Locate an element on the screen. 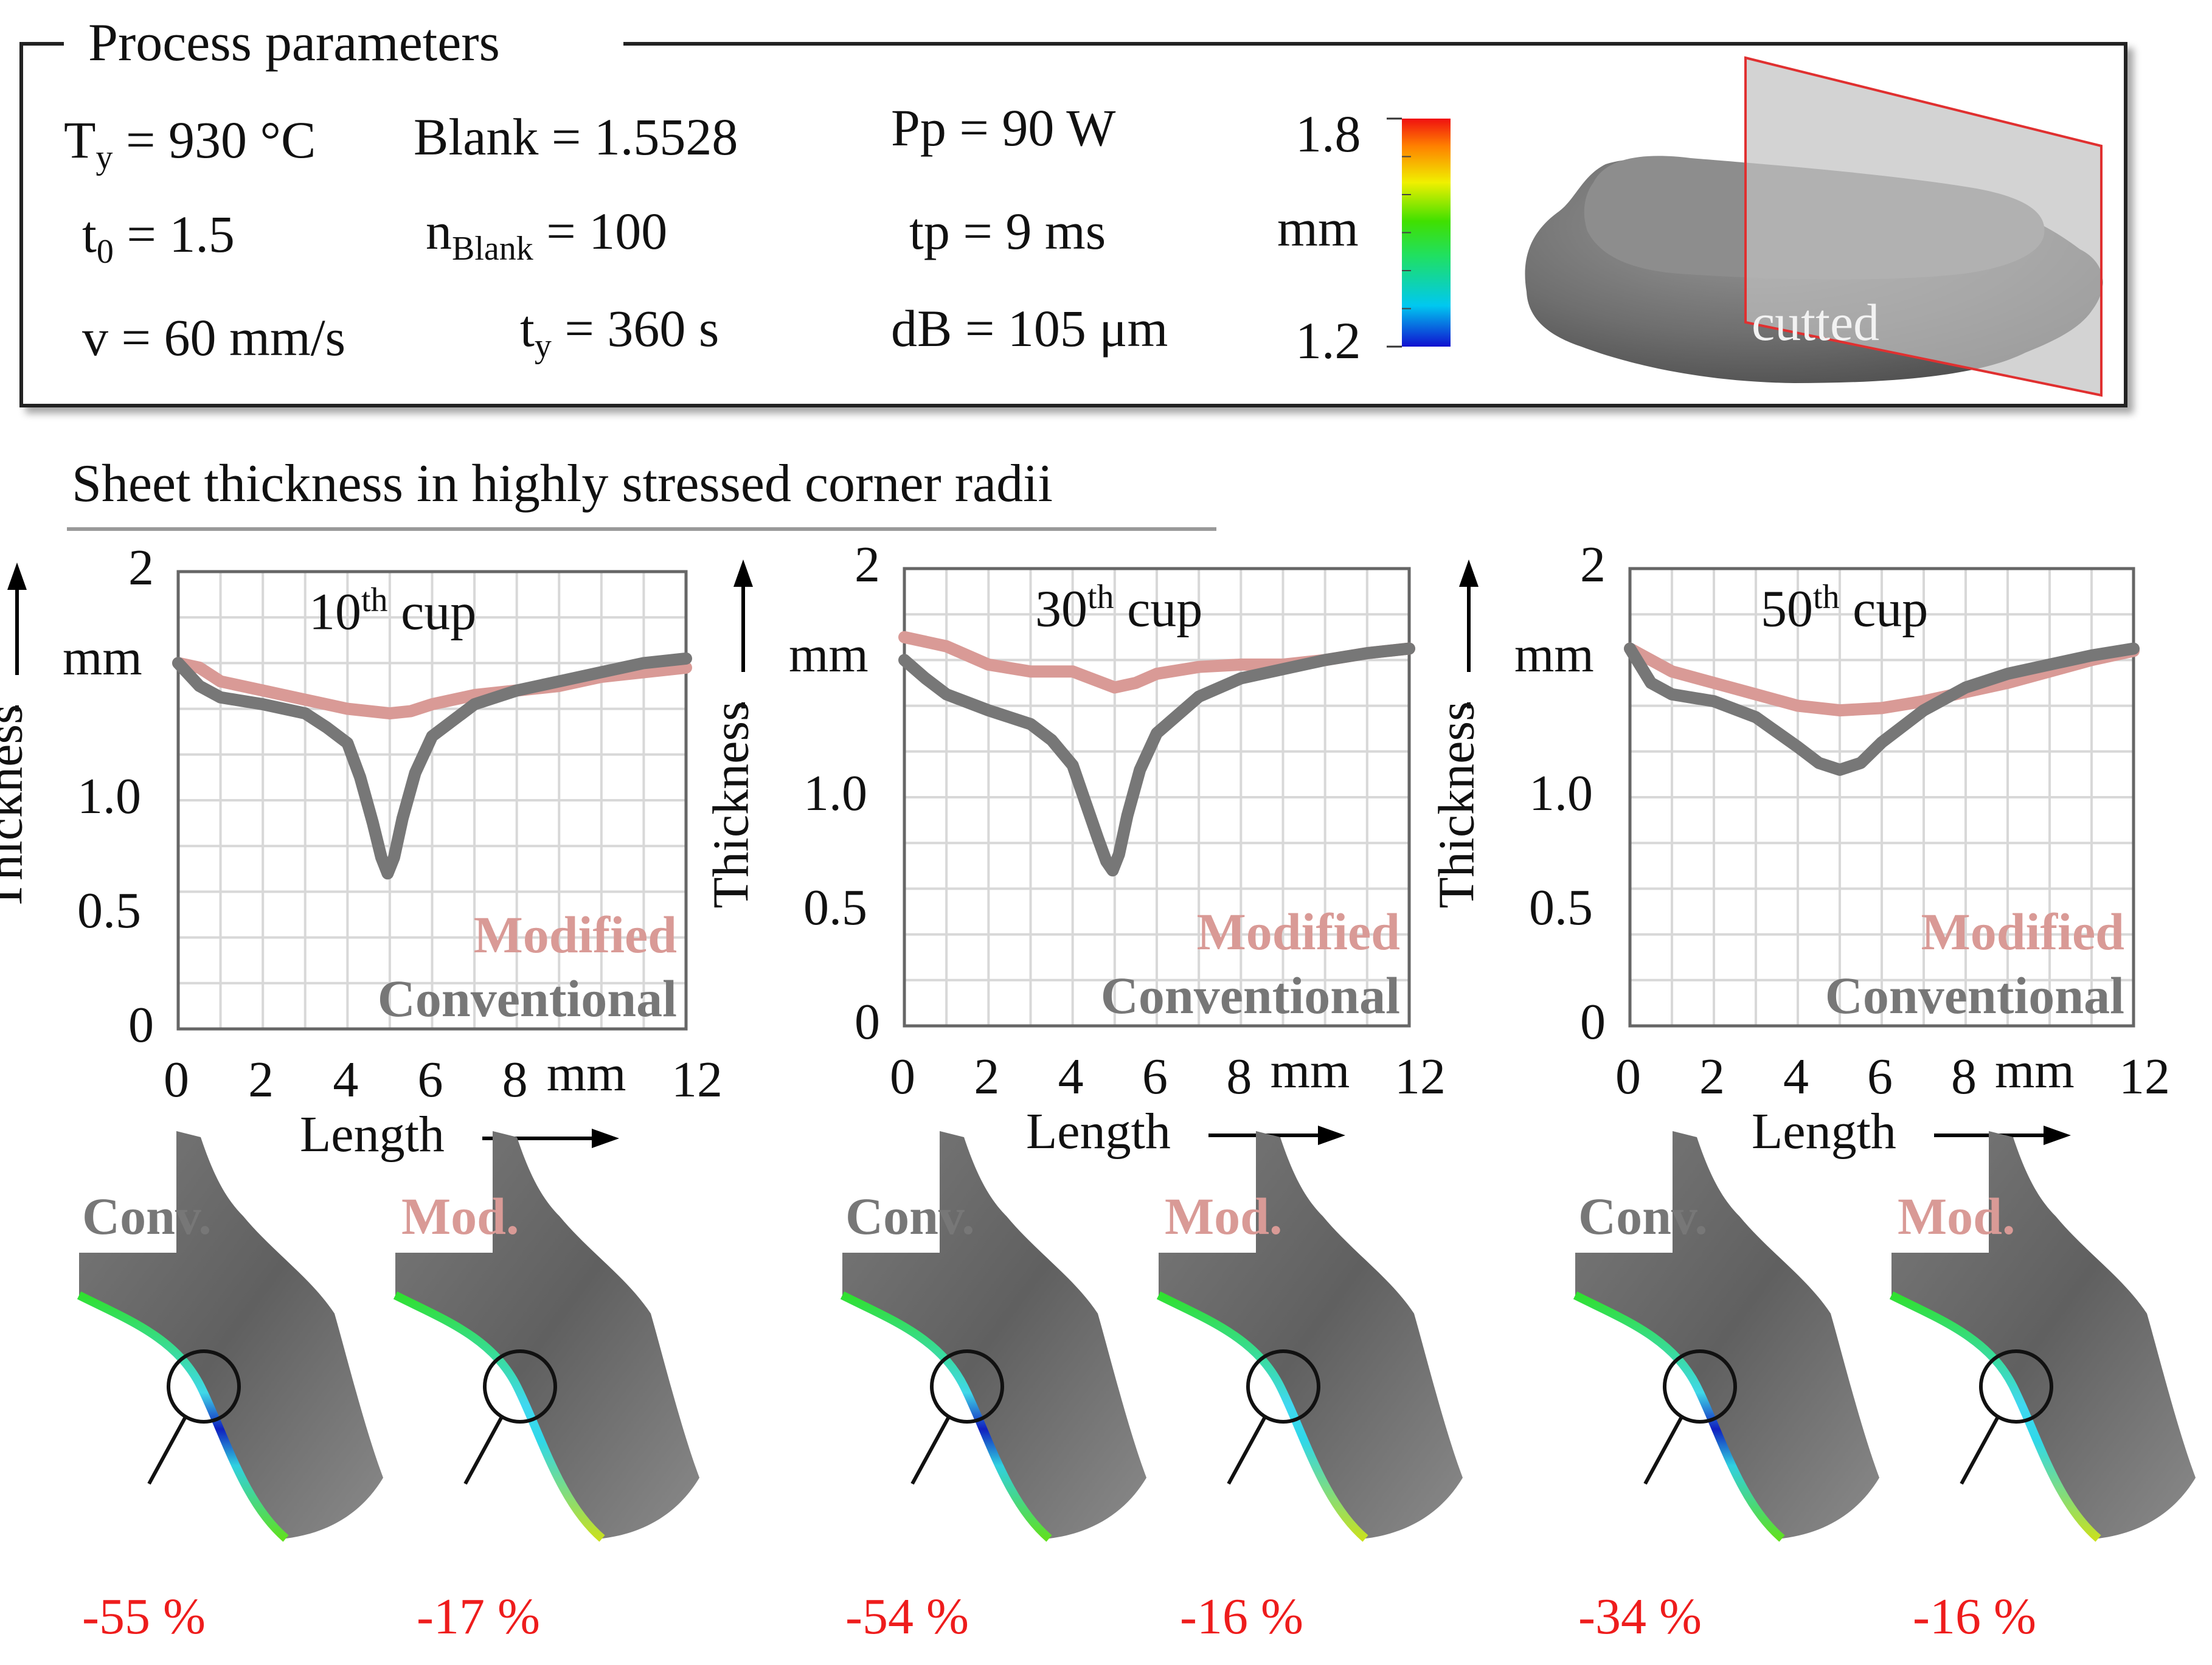 This screenshot has width=2212, height=1665. scale-min-label: 1.2 is located at coordinates (1328, 340).